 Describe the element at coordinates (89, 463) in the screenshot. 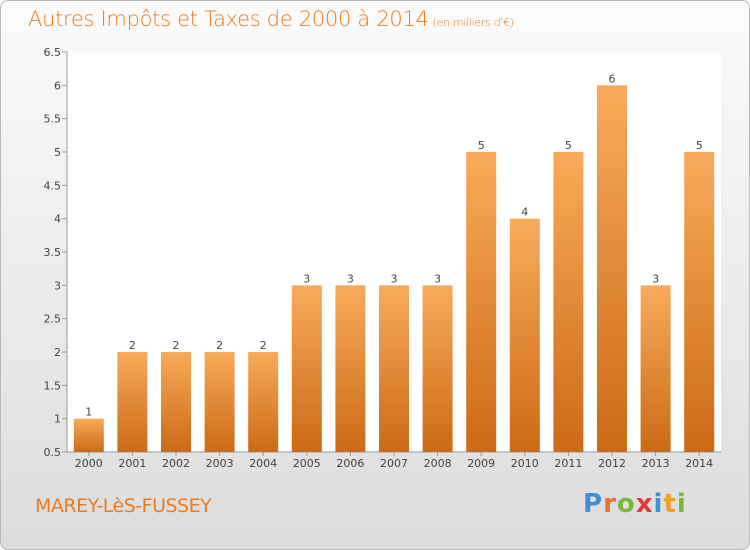

I see `x-tick-label: 2000` at that location.